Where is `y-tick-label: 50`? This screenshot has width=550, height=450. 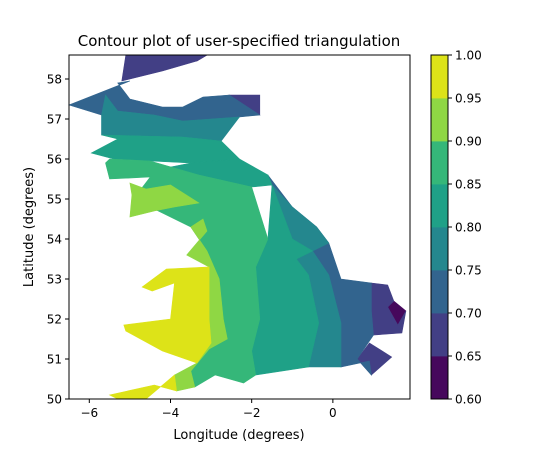
y-tick-label: 50 is located at coordinates (54, 400).